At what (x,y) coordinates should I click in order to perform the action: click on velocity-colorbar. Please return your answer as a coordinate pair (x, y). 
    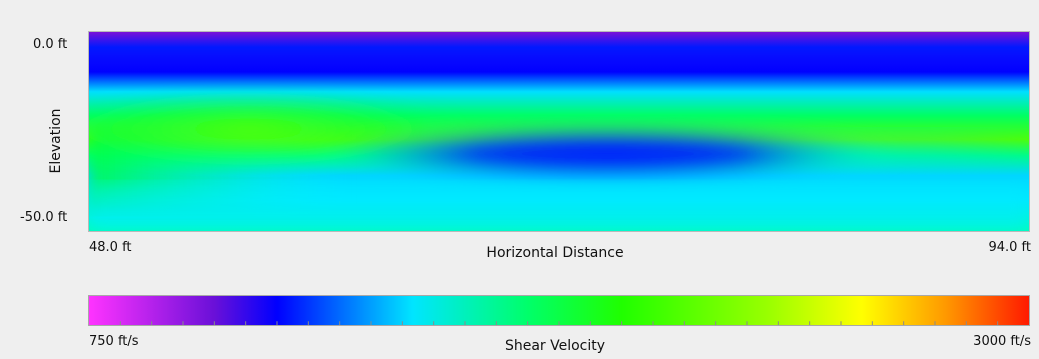
    Looking at the image, I should click on (559, 310).